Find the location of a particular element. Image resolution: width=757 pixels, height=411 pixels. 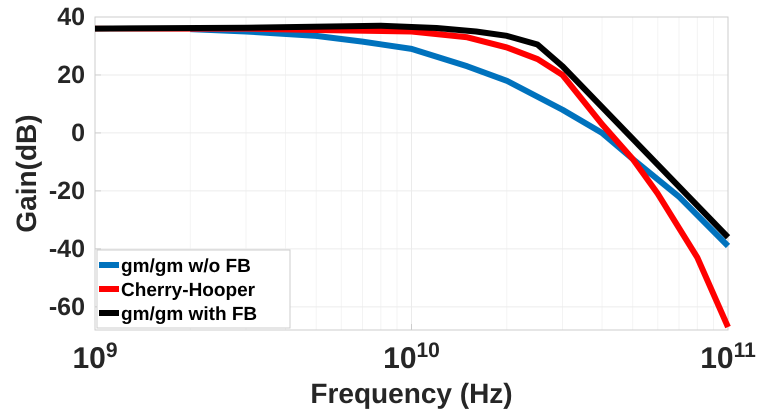

y-tick-label: -20 is located at coordinates (66, 190).